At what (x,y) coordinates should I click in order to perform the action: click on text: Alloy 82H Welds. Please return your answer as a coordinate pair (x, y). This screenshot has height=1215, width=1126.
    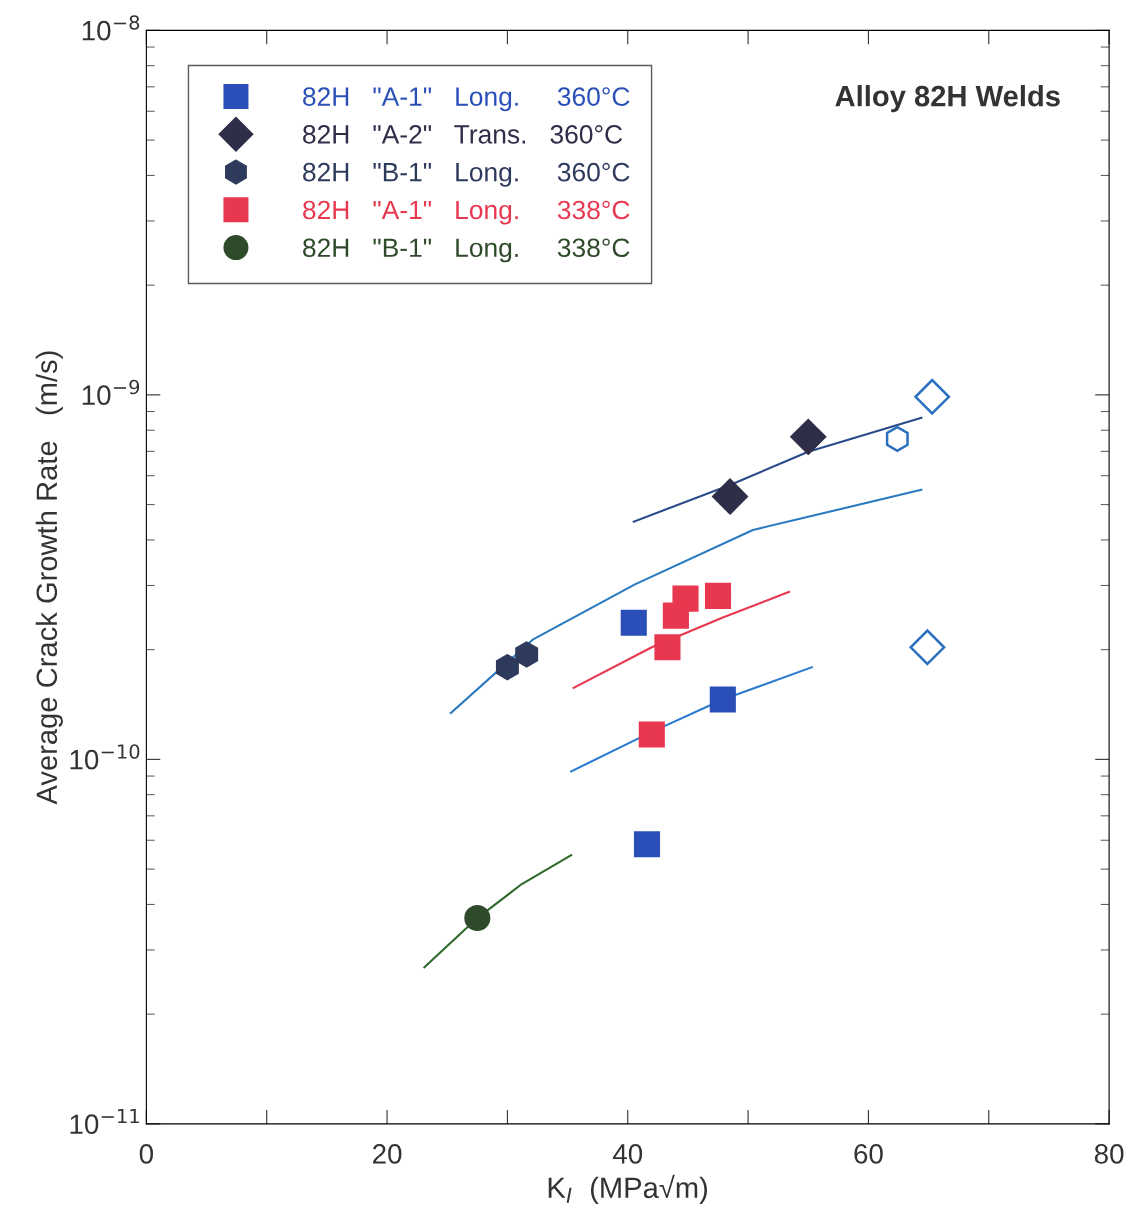
    Looking at the image, I should click on (947, 99).